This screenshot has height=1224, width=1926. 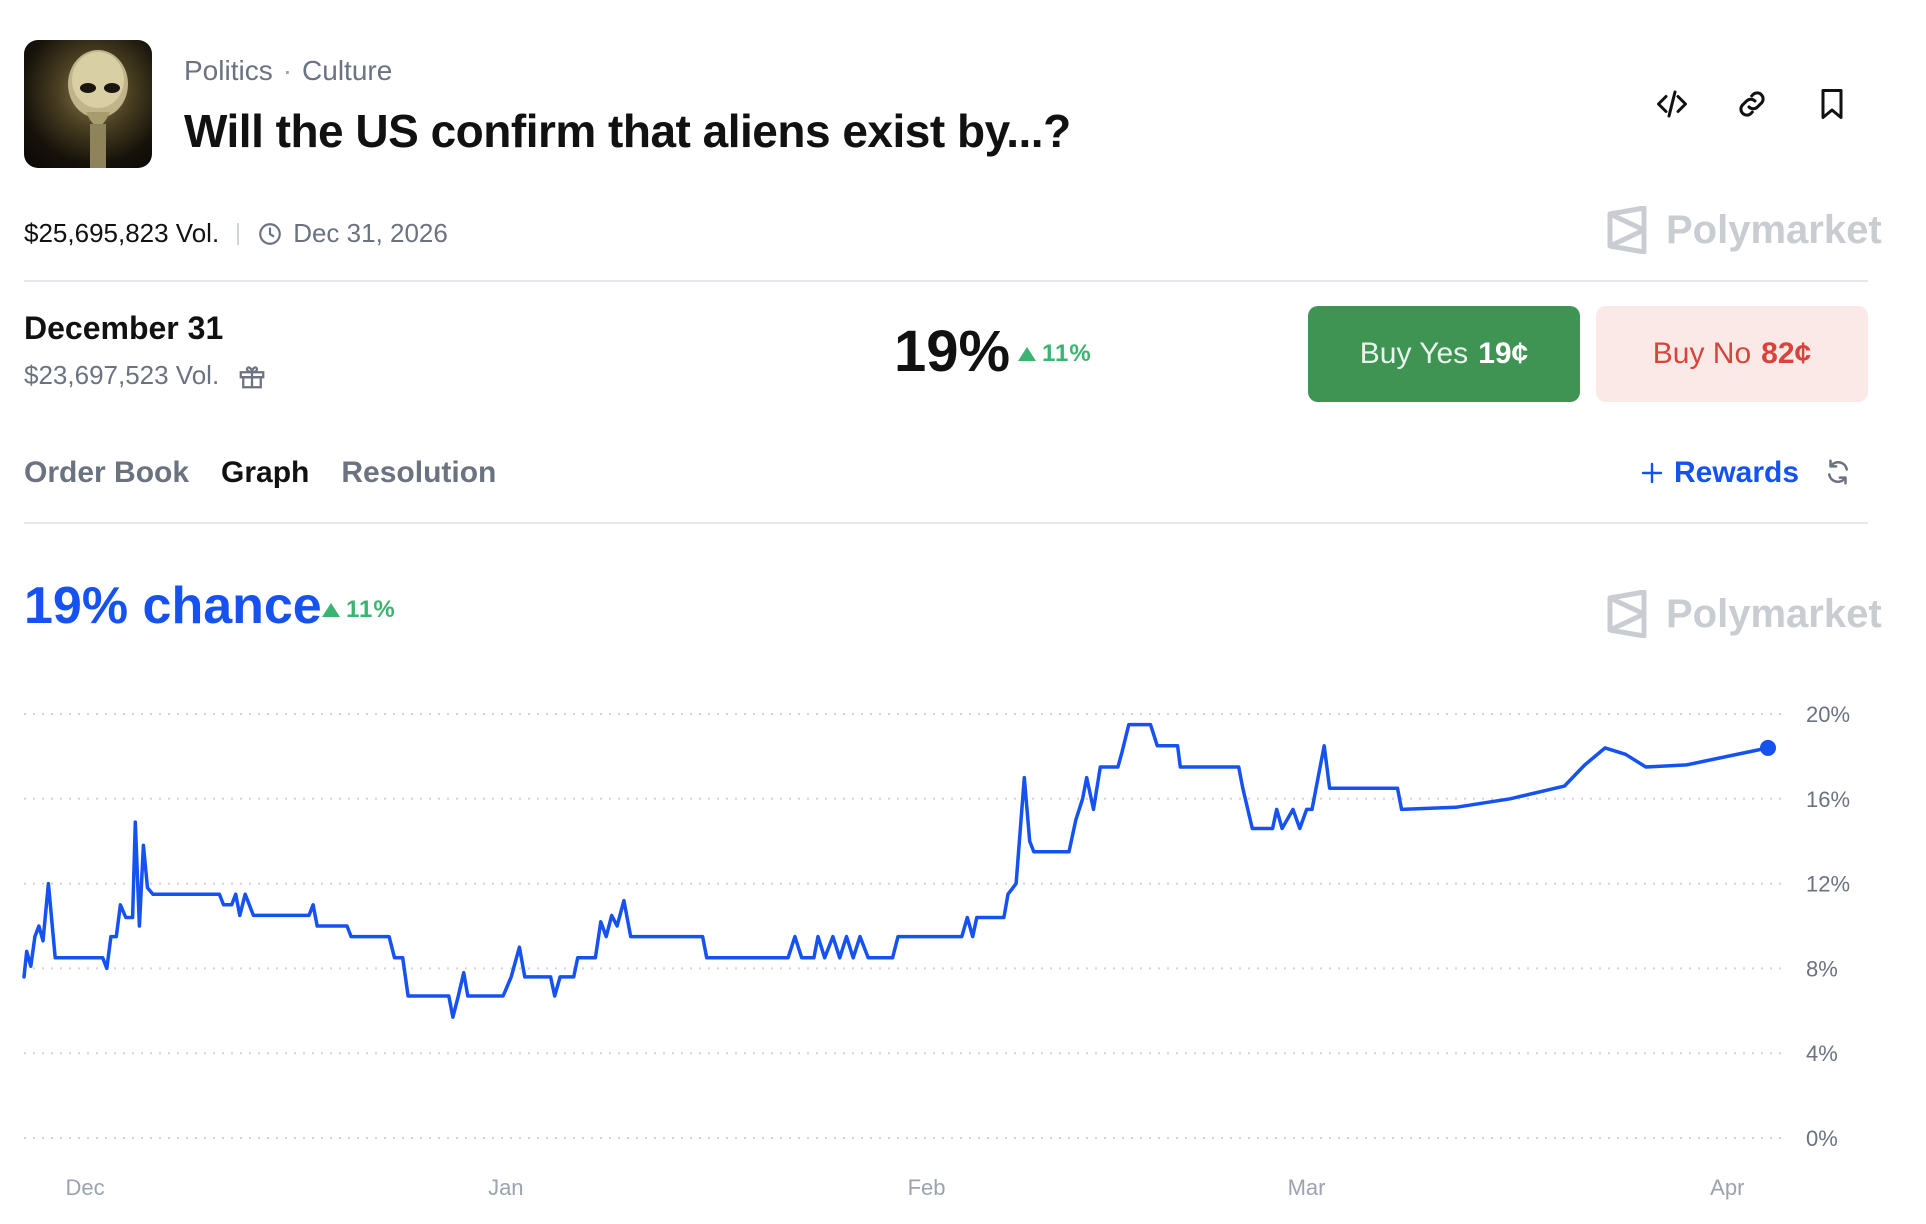 What do you see at coordinates (1652, 473) in the screenshot?
I see `plus-icon` at bounding box center [1652, 473].